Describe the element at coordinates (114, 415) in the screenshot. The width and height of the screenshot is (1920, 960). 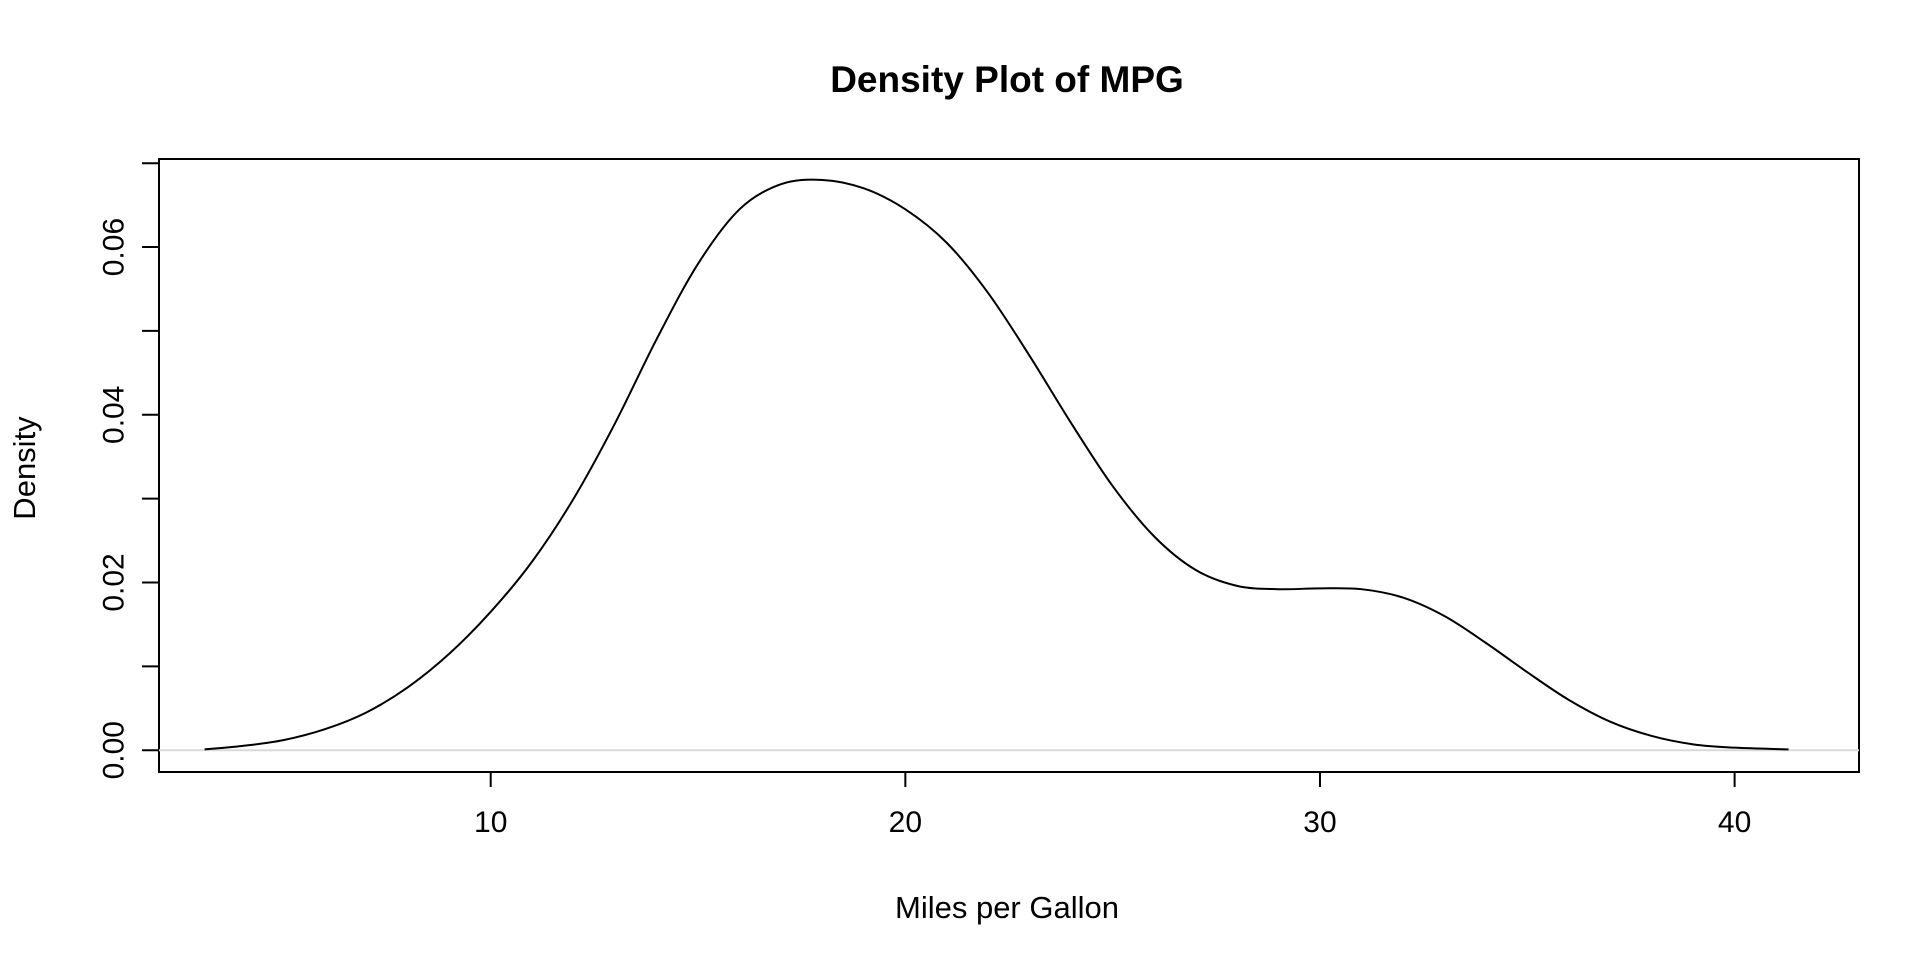
I see `y-tick-label: 0.04` at that location.